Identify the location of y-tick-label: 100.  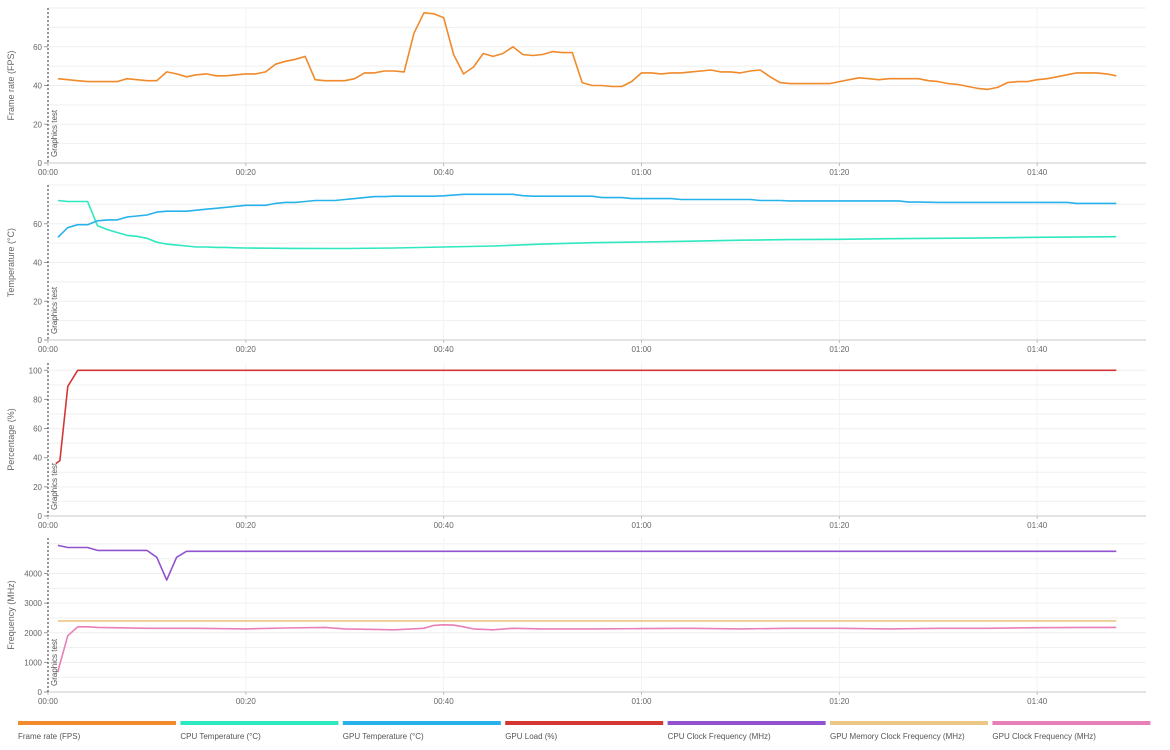
(36, 370).